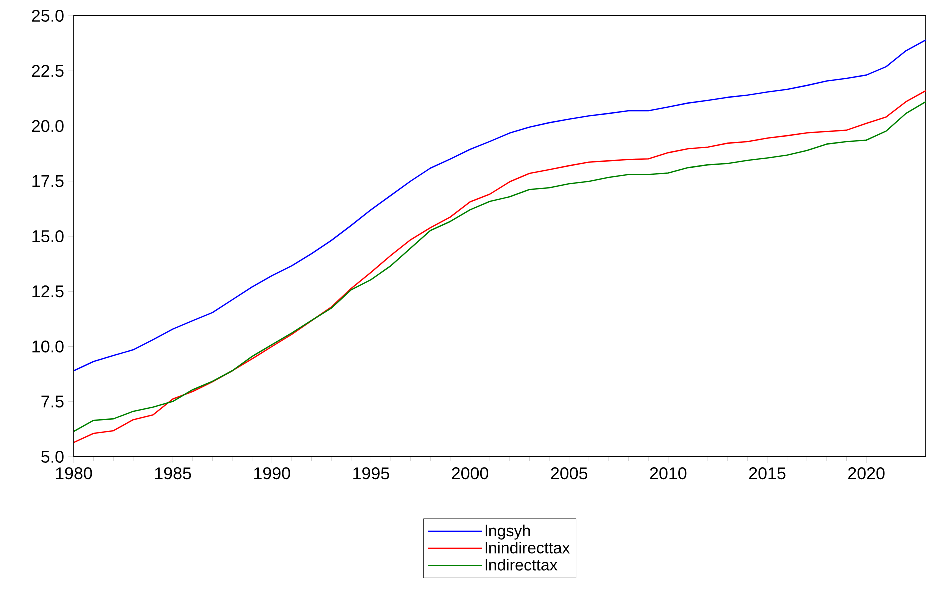 Image resolution: width=933 pixels, height=603 pixels. Describe the element at coordinates (866, 474) in the screenshot. I see `x-tick-label: 2020` at that location.